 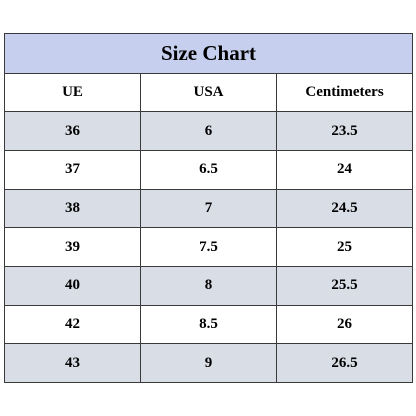 I want to click on table-row: 42 8.5 26, so click(x=209, y=324).